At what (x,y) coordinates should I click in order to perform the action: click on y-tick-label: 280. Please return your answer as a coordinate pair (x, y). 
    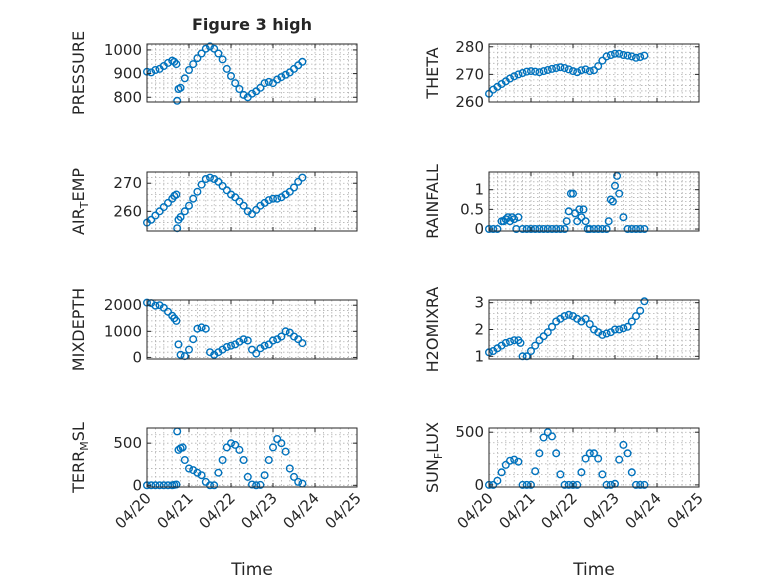
    Looking at the image, I should click on (469, 47).